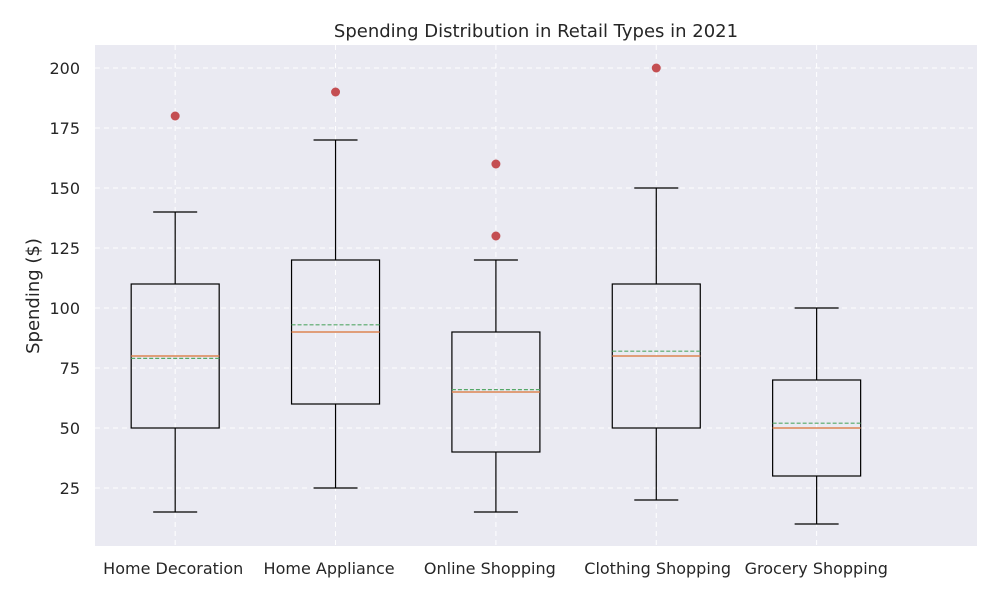 This screenshot has height=604, width=1000. What do you see at coordinates (64, 68) in the screenshot?
I see `y-tick-label: 200` at bounding box center [64, 68].